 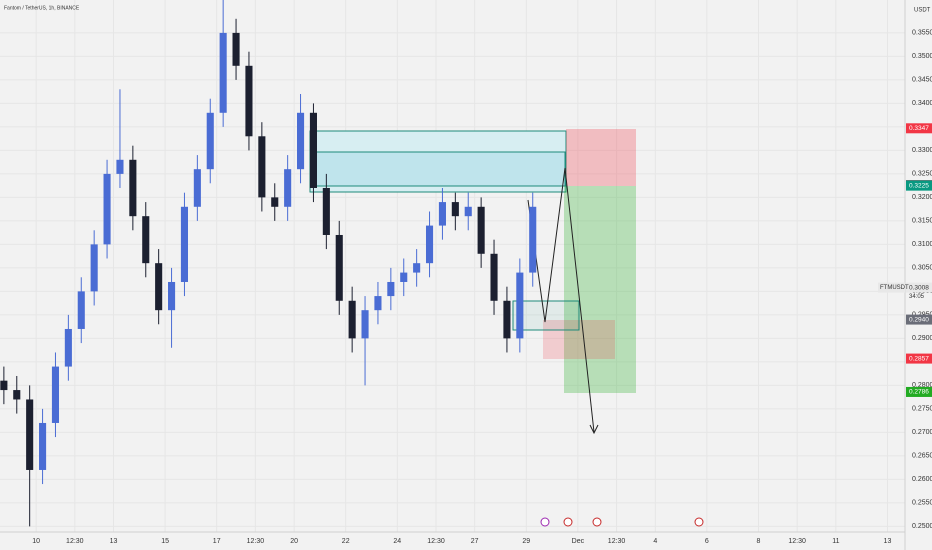 I want to click on event-icons, so click(x=622, y=522).